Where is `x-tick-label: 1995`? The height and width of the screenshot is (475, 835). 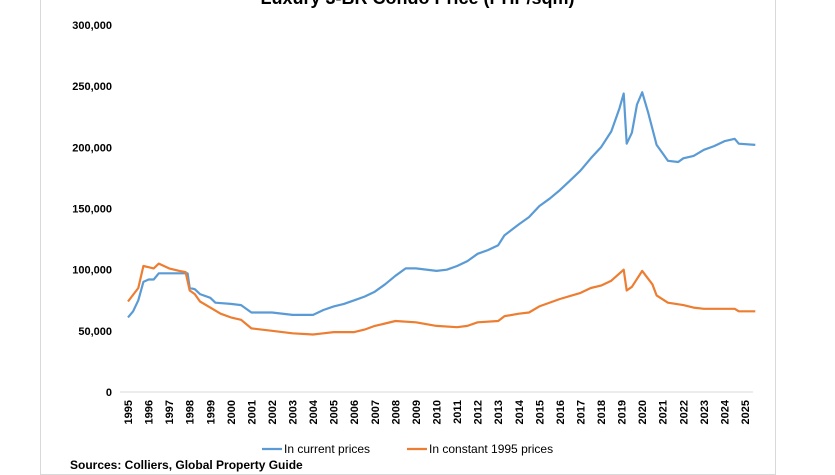
x-tick-label: 1995 is located at coordinates (129, 412).